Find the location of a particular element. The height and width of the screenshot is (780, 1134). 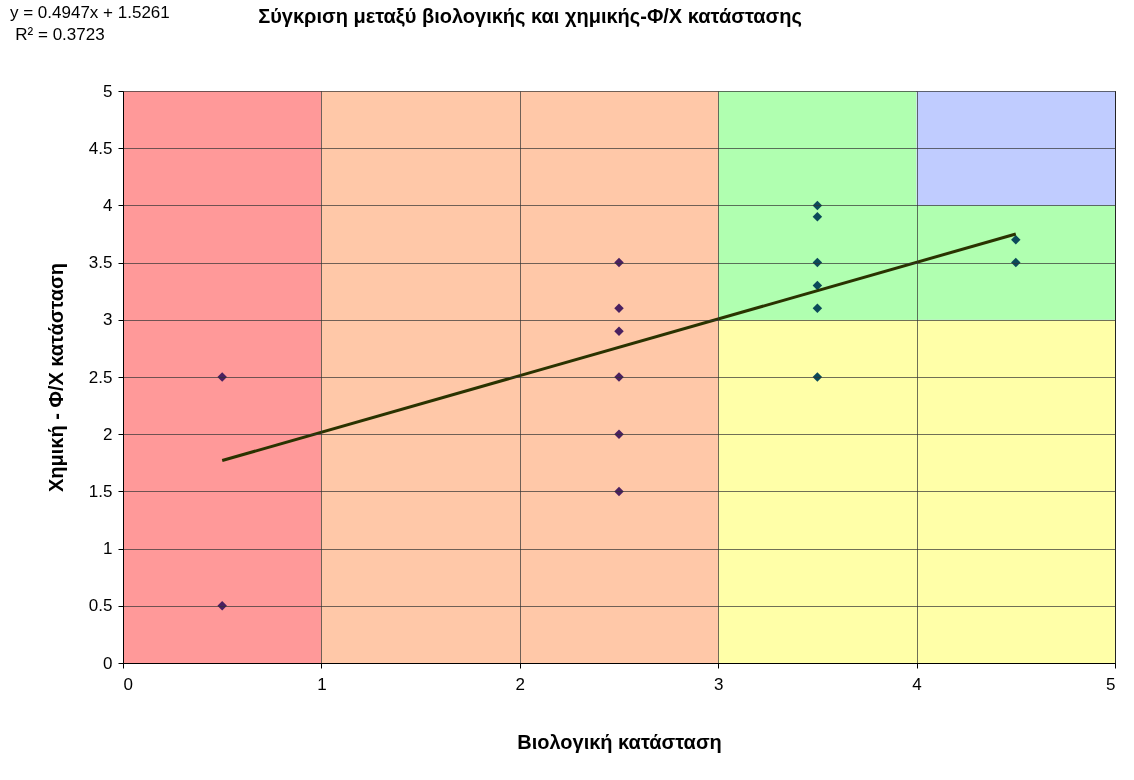

y-tick-label: 0 is located at coordinates (108, 663).